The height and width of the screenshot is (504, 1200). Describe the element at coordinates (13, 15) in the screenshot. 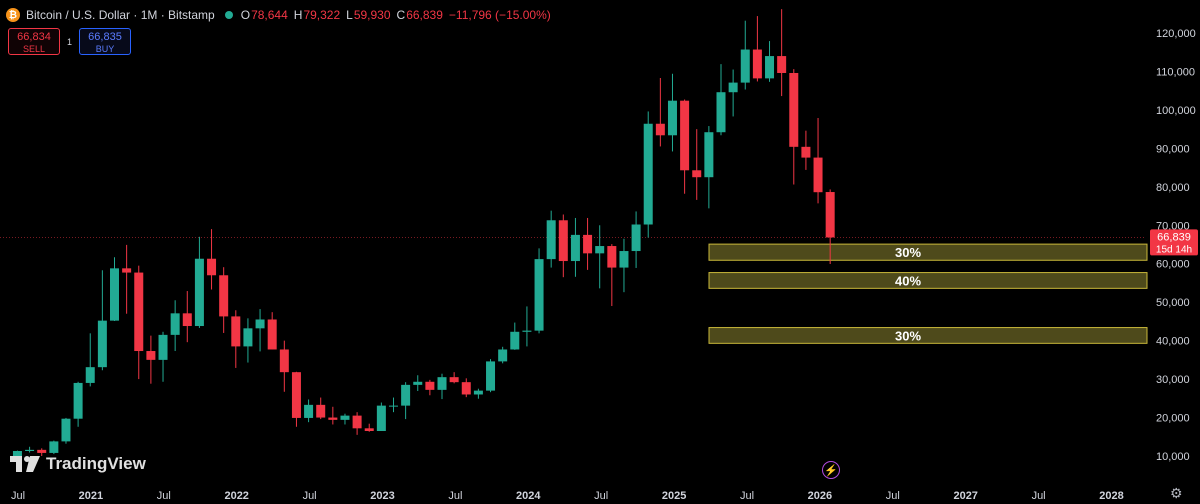

I see `bitcoin-icon: ₿` at that location.